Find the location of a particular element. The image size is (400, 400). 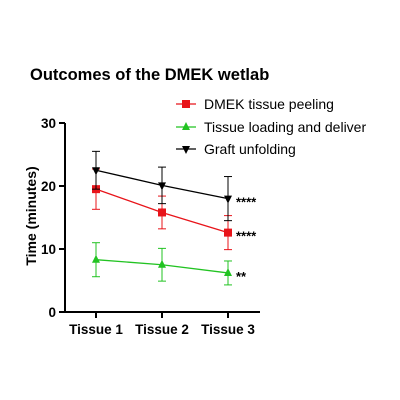

y-tick-label: 30 is located at coordinates (48, 123).